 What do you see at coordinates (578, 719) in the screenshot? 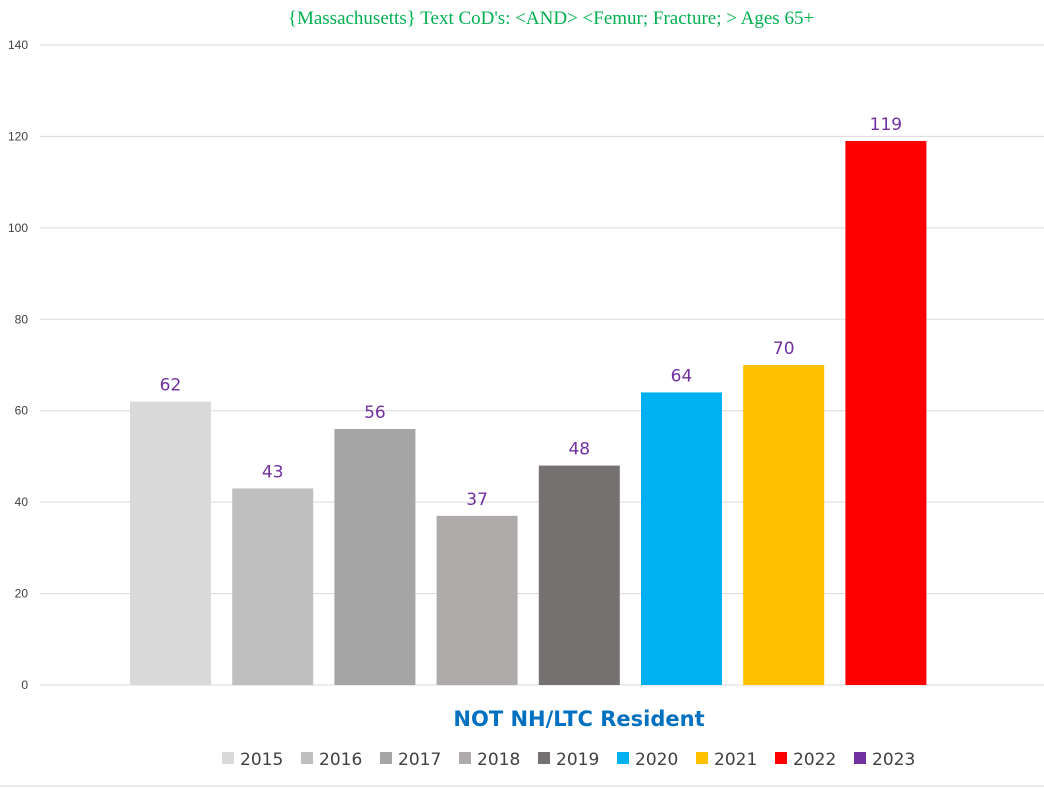
I see `x-axis-label: NOT NH/LTC Resident` at bounding box center [578, 719].